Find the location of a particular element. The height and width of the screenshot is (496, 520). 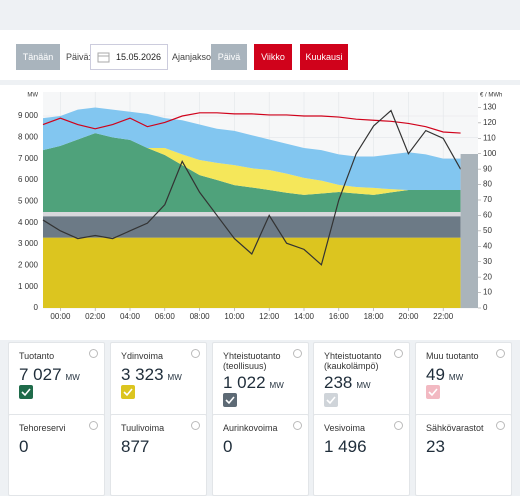

period-button: Viikko is located at coordinates (273, 57).